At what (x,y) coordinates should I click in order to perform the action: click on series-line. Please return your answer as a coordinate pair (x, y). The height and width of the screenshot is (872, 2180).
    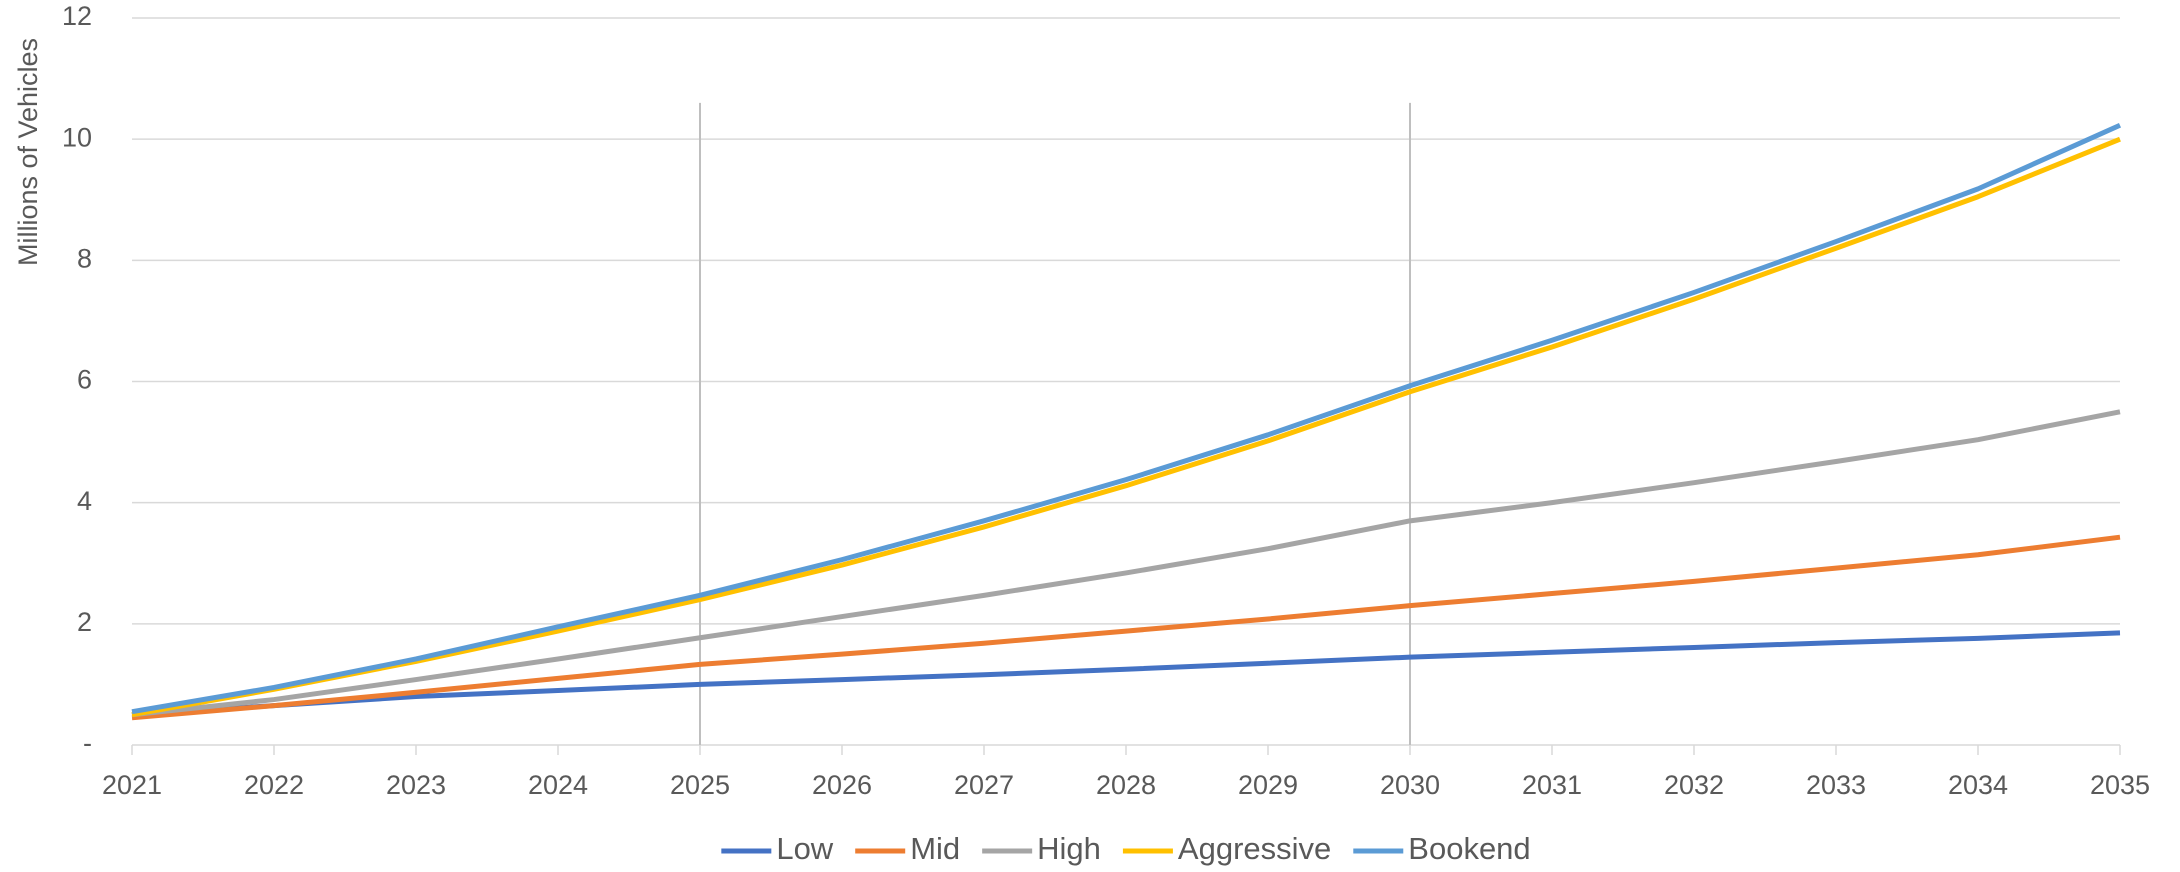
    Looking at the image, I should click on (1126, 674).